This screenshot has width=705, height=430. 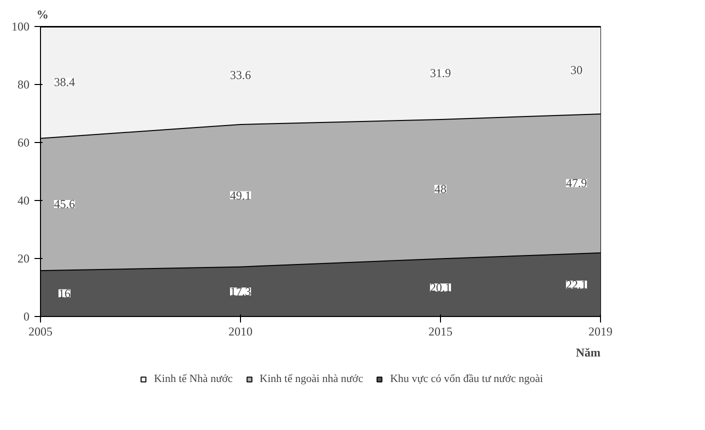 I want to click on annotation: 45.6, so click(x=64, y=203).